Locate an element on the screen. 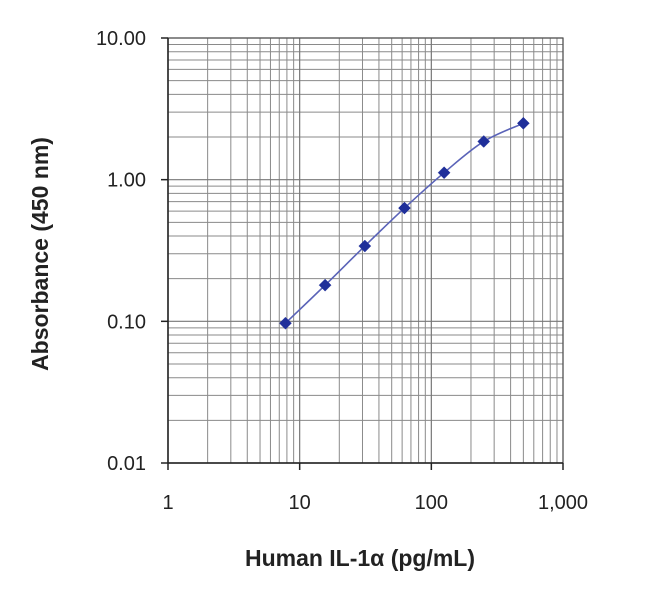 This screenshot has height=610, width=650. x-tick-label: 1 is located at coordinates (167, 503).